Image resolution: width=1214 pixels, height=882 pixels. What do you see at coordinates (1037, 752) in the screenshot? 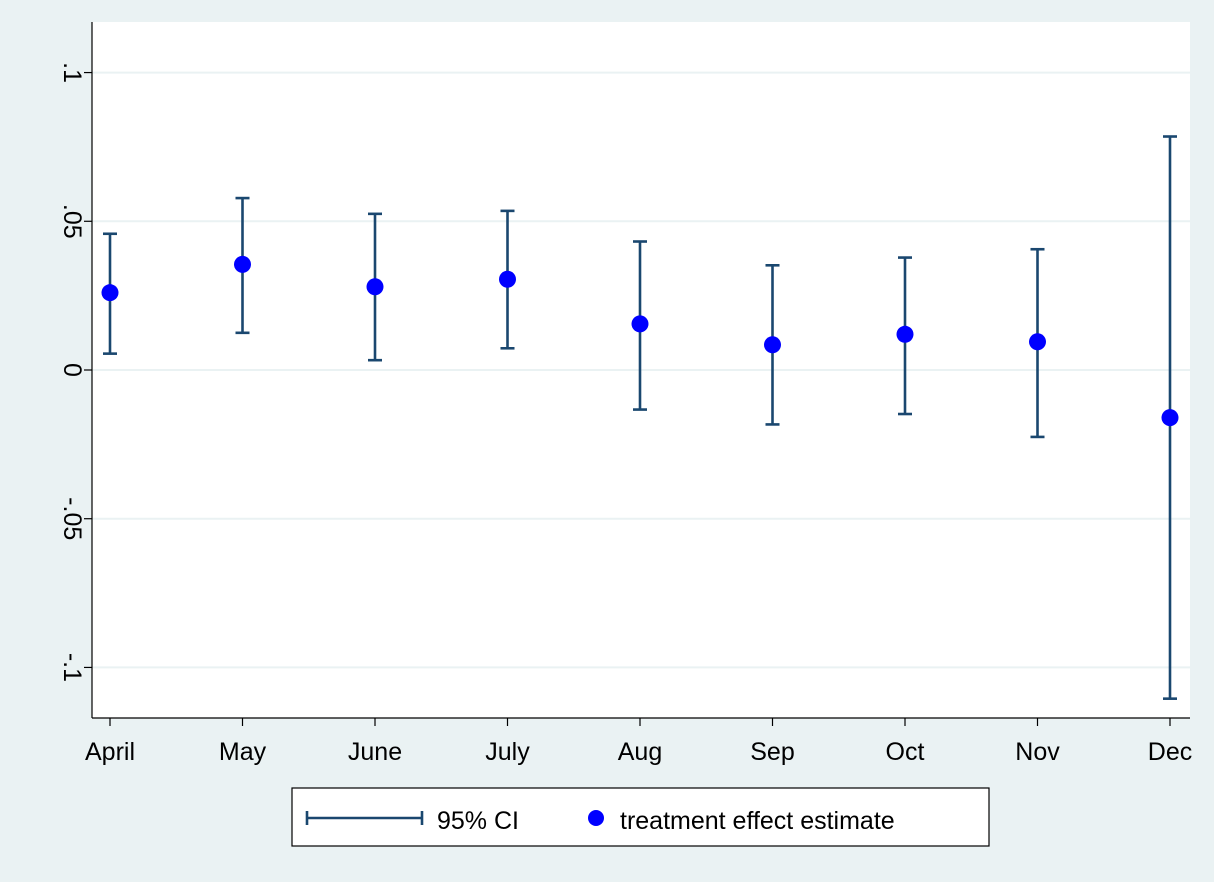
I see `x-tick-label: Nov` at bounding box center [1037, 752].